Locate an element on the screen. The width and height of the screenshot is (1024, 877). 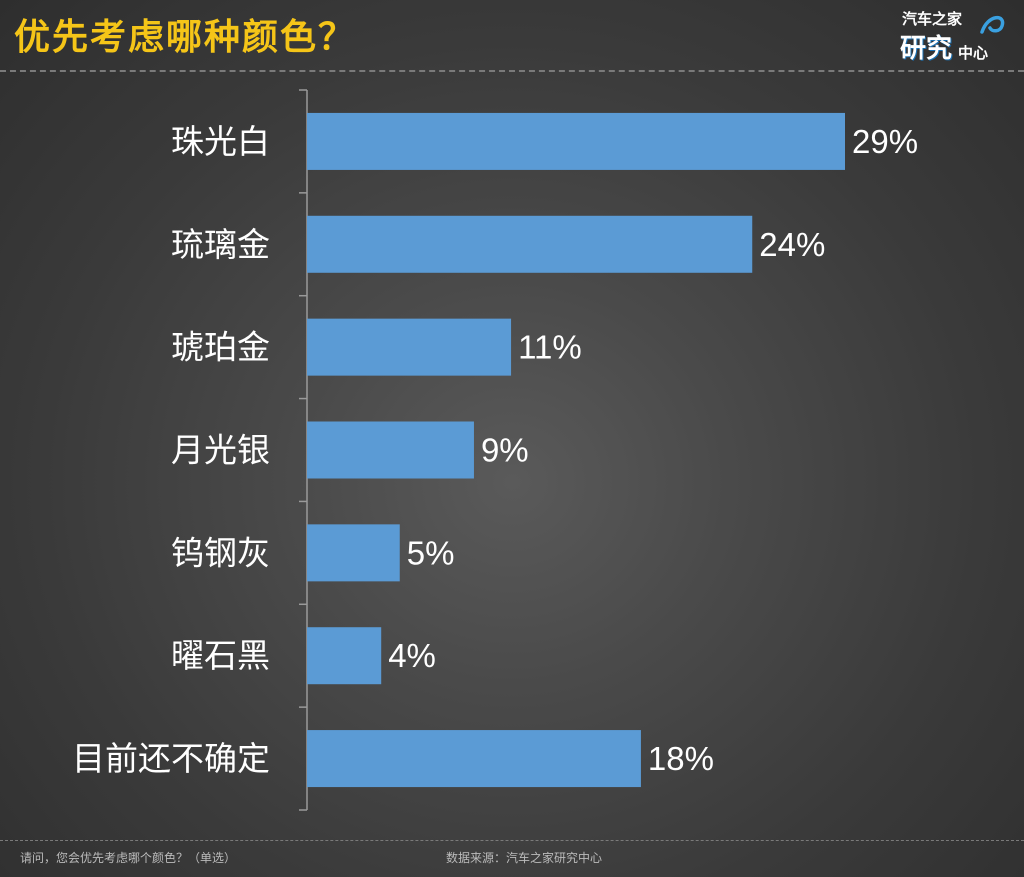
autohome-research-logo: 汽车之家 研究 中心 is located at coordinates (955, 35).